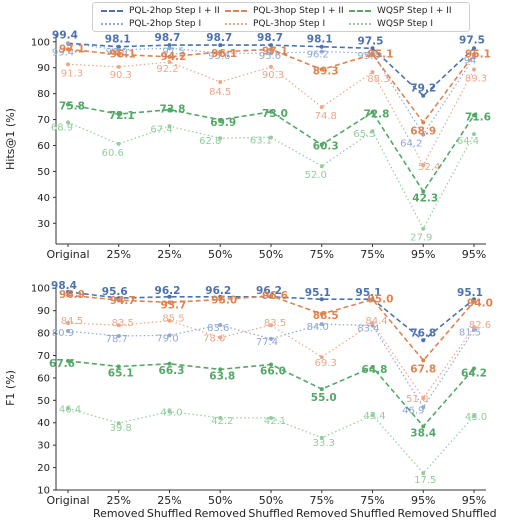 The height and width of the screenshot is (524, 514). I want to click on data-label: 97.5, so click(371, 41).